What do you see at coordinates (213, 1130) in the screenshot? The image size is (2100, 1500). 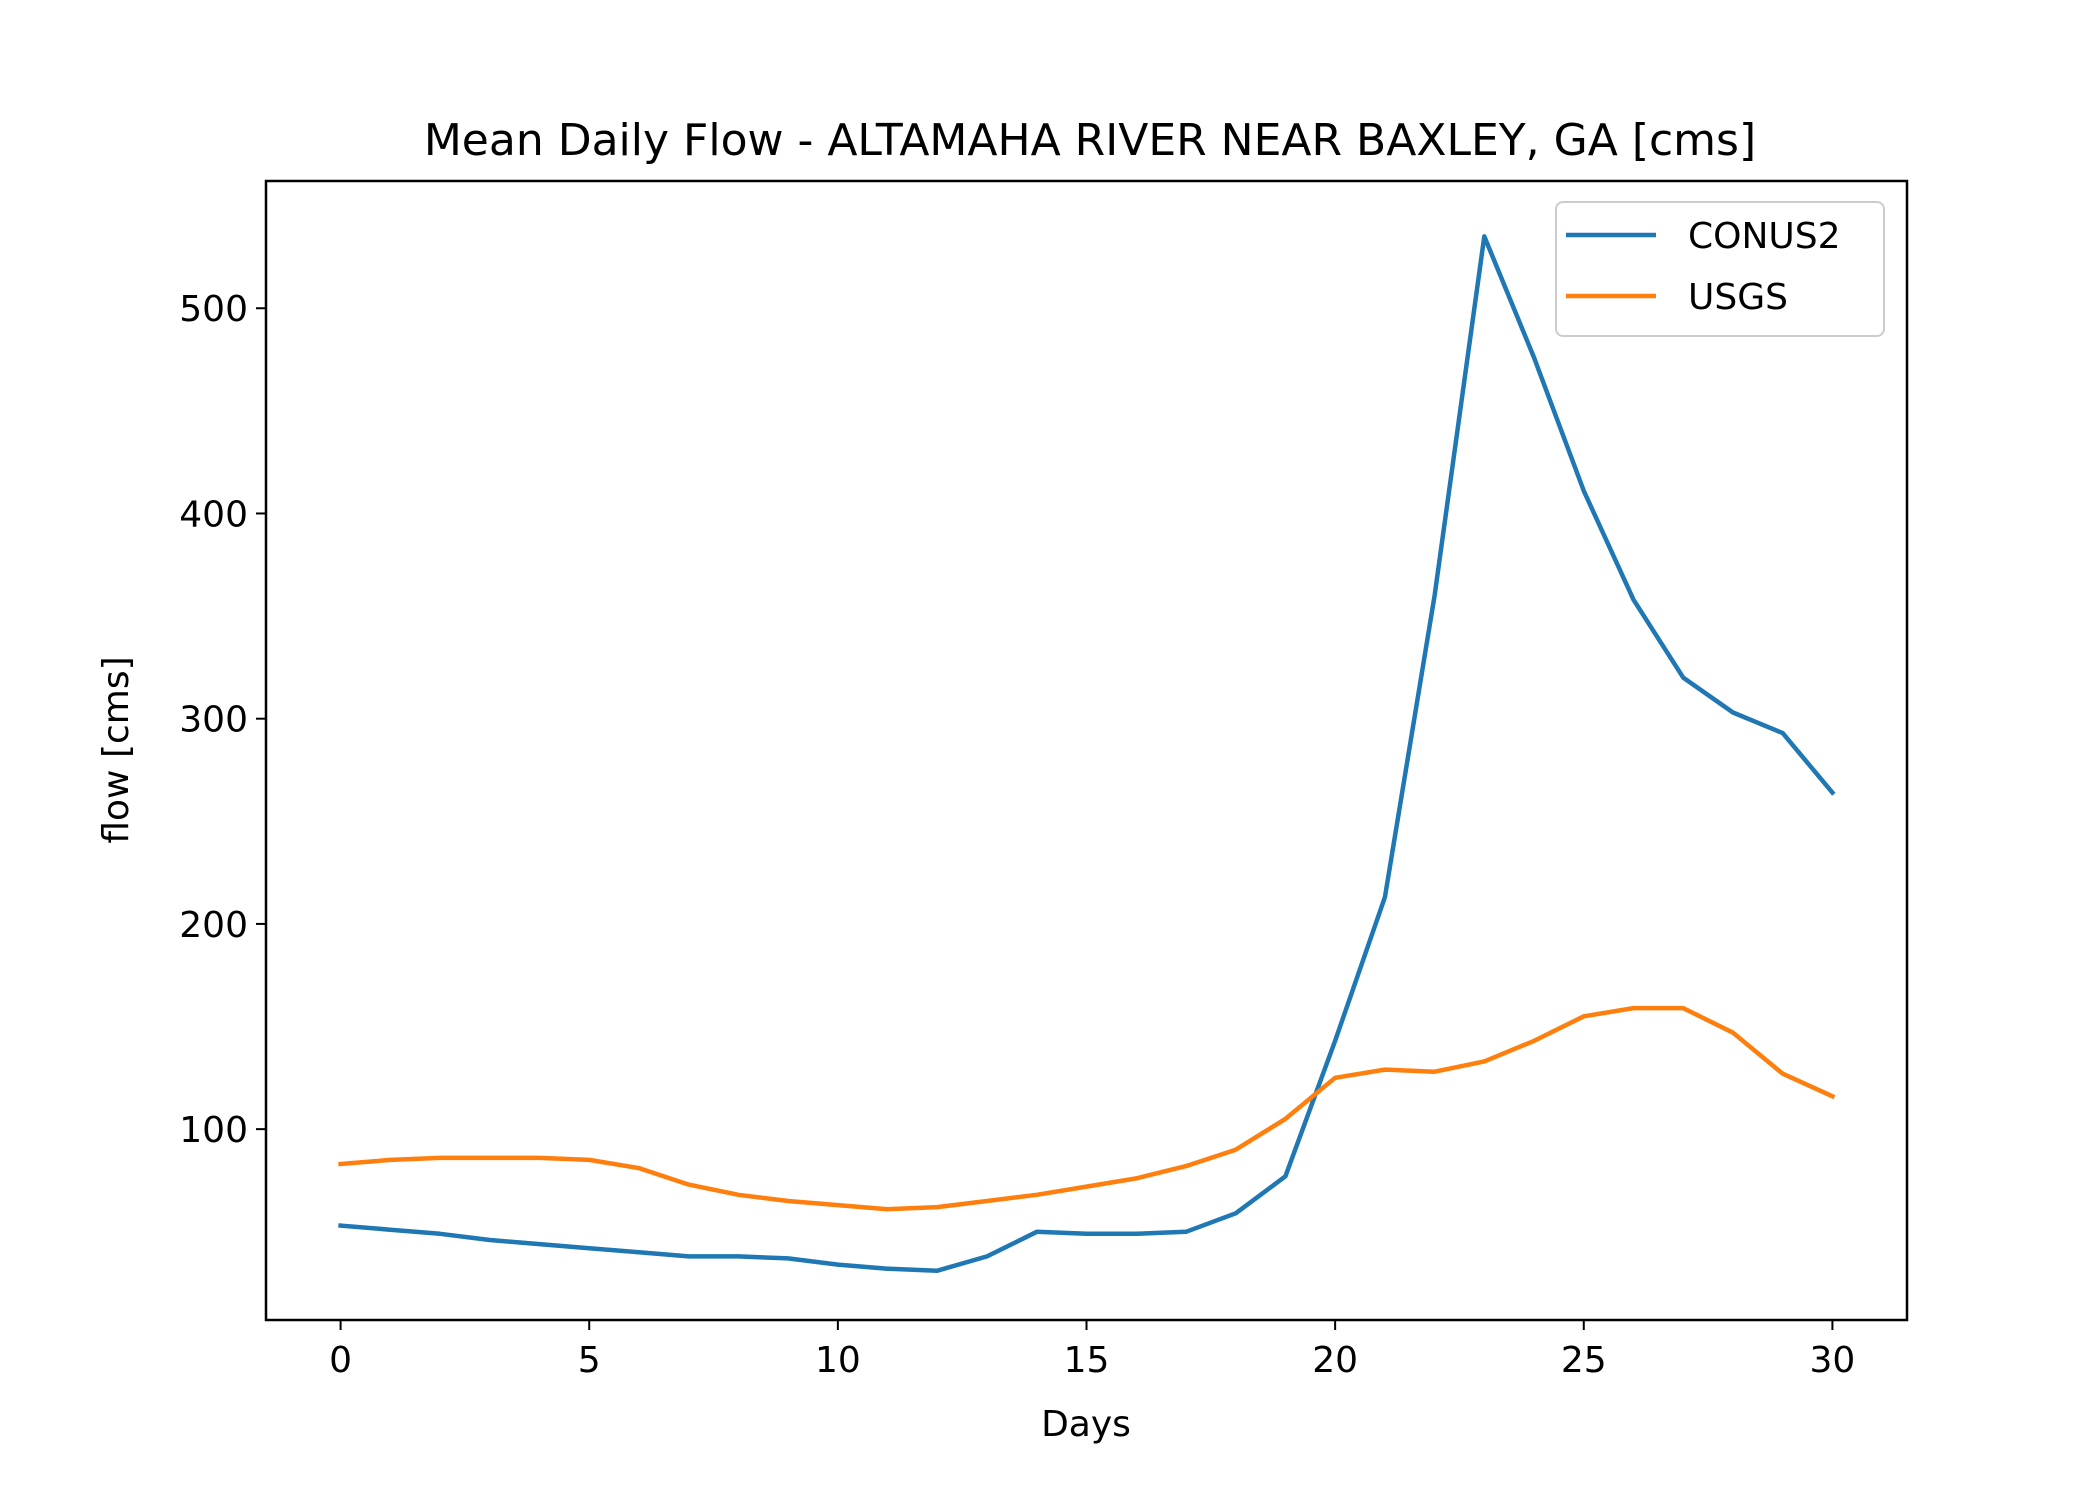 I see `y-tick-label: 100` at bounding box center [213, 1130].